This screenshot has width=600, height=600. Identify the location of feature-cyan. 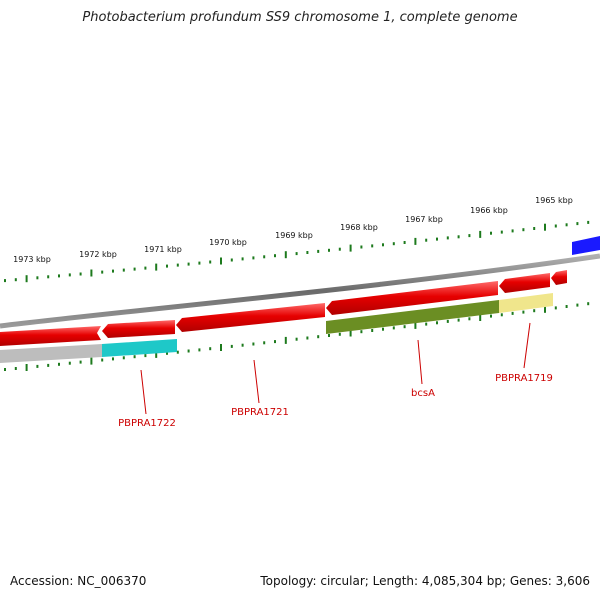
(139, 348).